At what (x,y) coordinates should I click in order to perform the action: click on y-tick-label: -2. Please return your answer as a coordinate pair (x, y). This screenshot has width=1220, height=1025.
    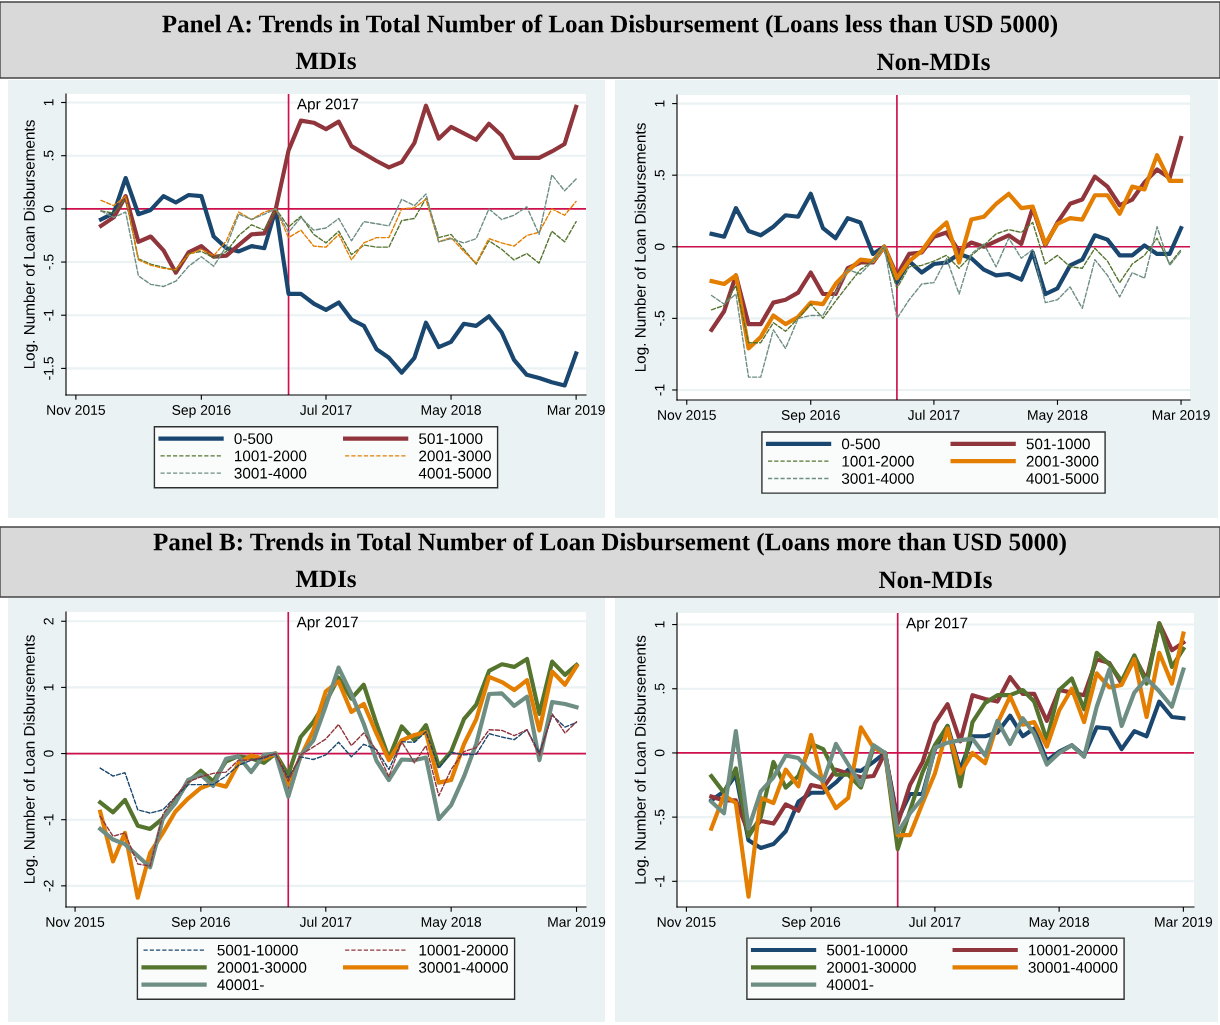
    Looking at the image, I should click on (48, 886).